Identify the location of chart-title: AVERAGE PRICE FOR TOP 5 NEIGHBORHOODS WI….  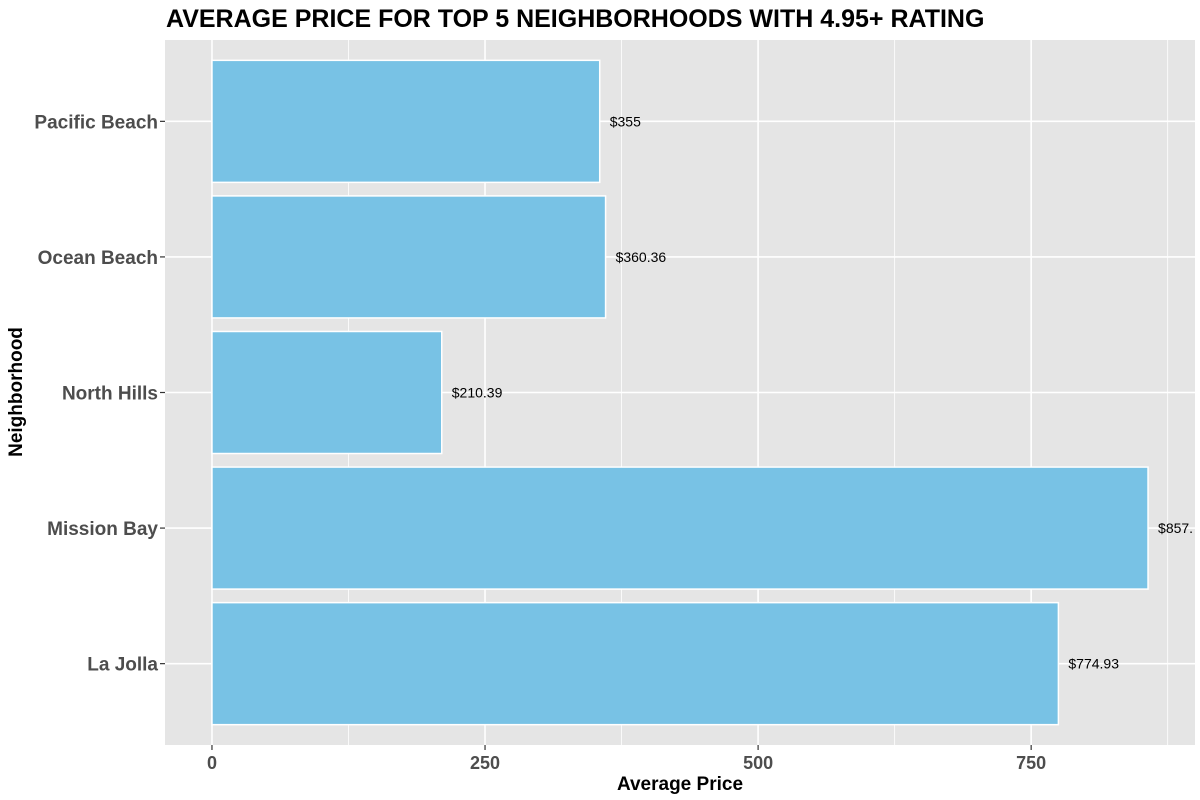
(575, 19).